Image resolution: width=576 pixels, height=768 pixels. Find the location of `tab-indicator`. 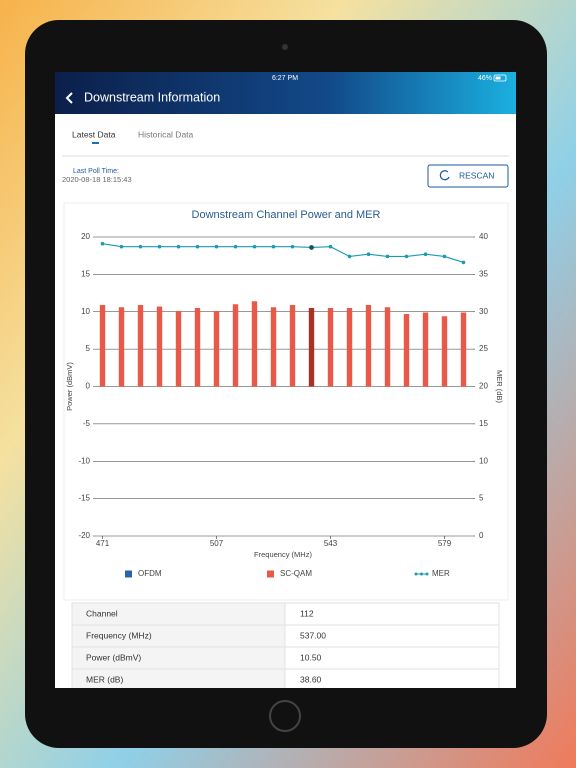

tab-indicator is located at coordinates (95, 143).